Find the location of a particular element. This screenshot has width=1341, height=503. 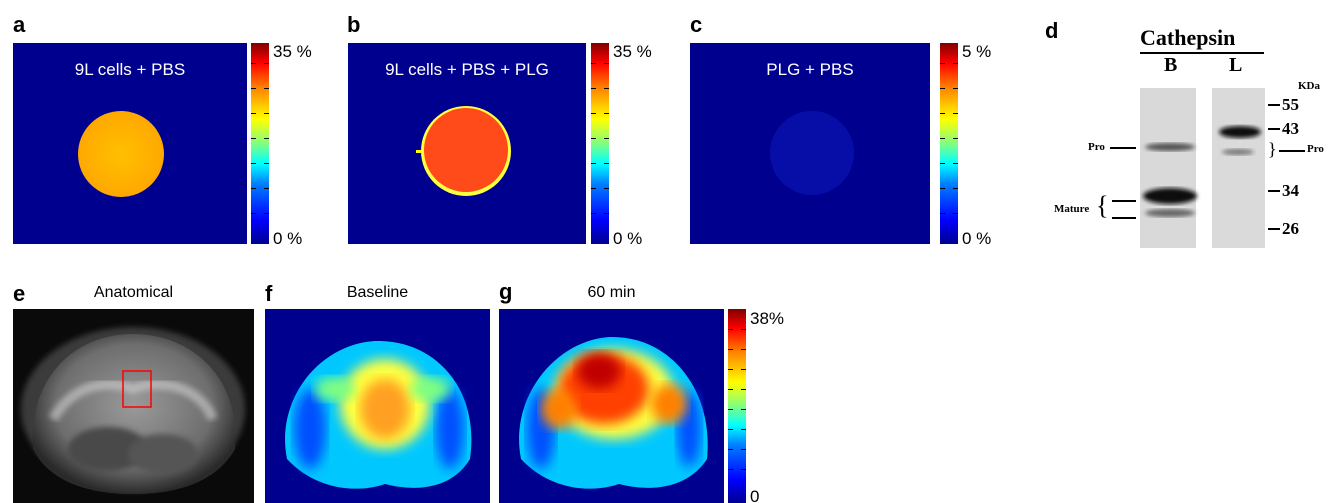

label-mature: Mature is located at coordinates (1072, 209).